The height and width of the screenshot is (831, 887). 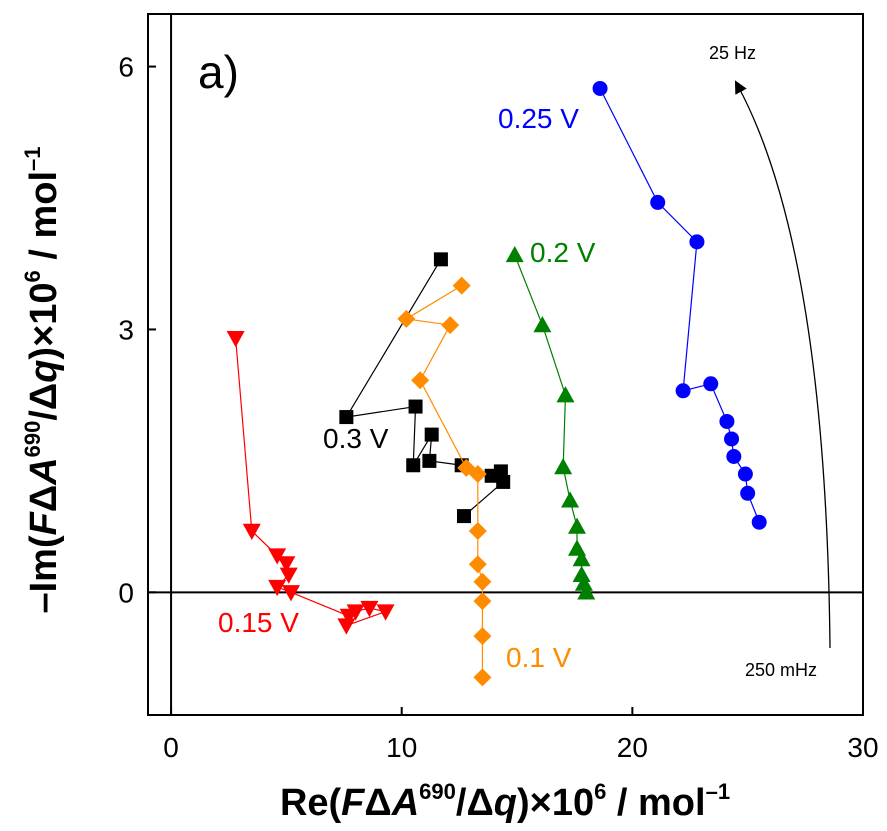 I want to click on x-tick-label: 20, so click(x=632, y=747).